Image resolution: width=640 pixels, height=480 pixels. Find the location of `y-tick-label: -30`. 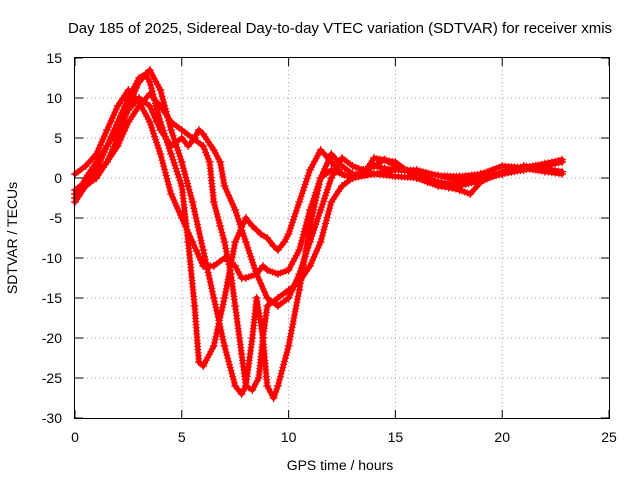

y-tick-label: -30 is located at coordinates (52, 418).